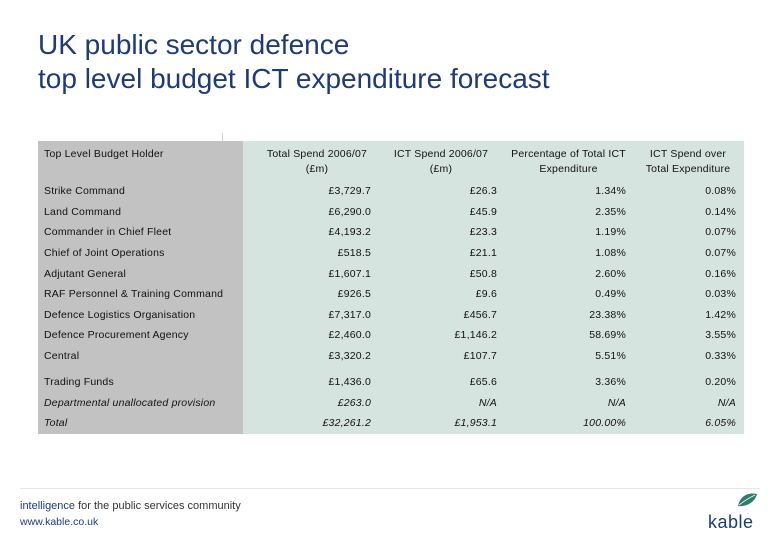 The width and height of the screenshot is (780, 540). What do you see at coordinates (569, 232) in the screenshot?
I see `percentage-cell: 1.19%` at bounding box center [569, 232].